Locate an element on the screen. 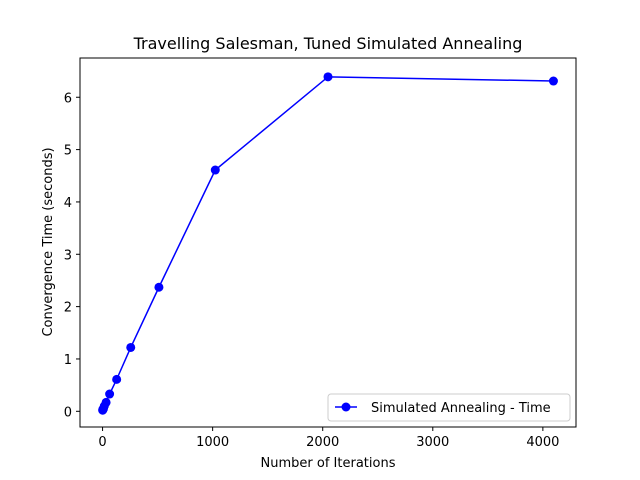 The height and width of the screenshot is (480, 640). y-axis-ticks: 0 1 2 3 4 5 6 is located at coordinates (72, 255).